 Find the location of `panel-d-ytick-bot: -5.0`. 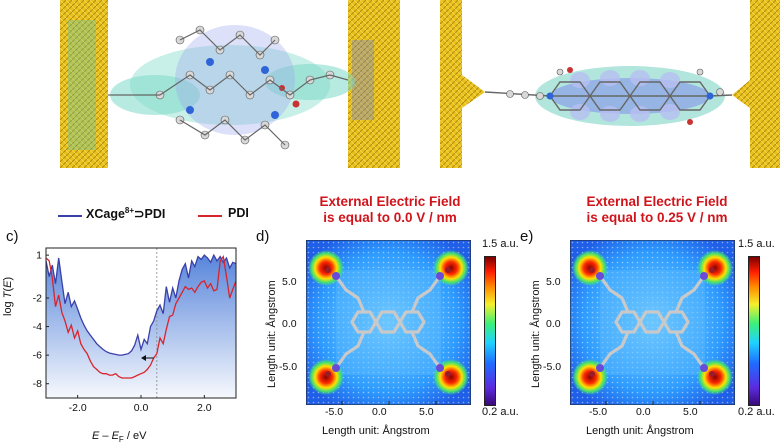

panel-d-ytick-bot: -5.0 is located at coordinates (288, 367).